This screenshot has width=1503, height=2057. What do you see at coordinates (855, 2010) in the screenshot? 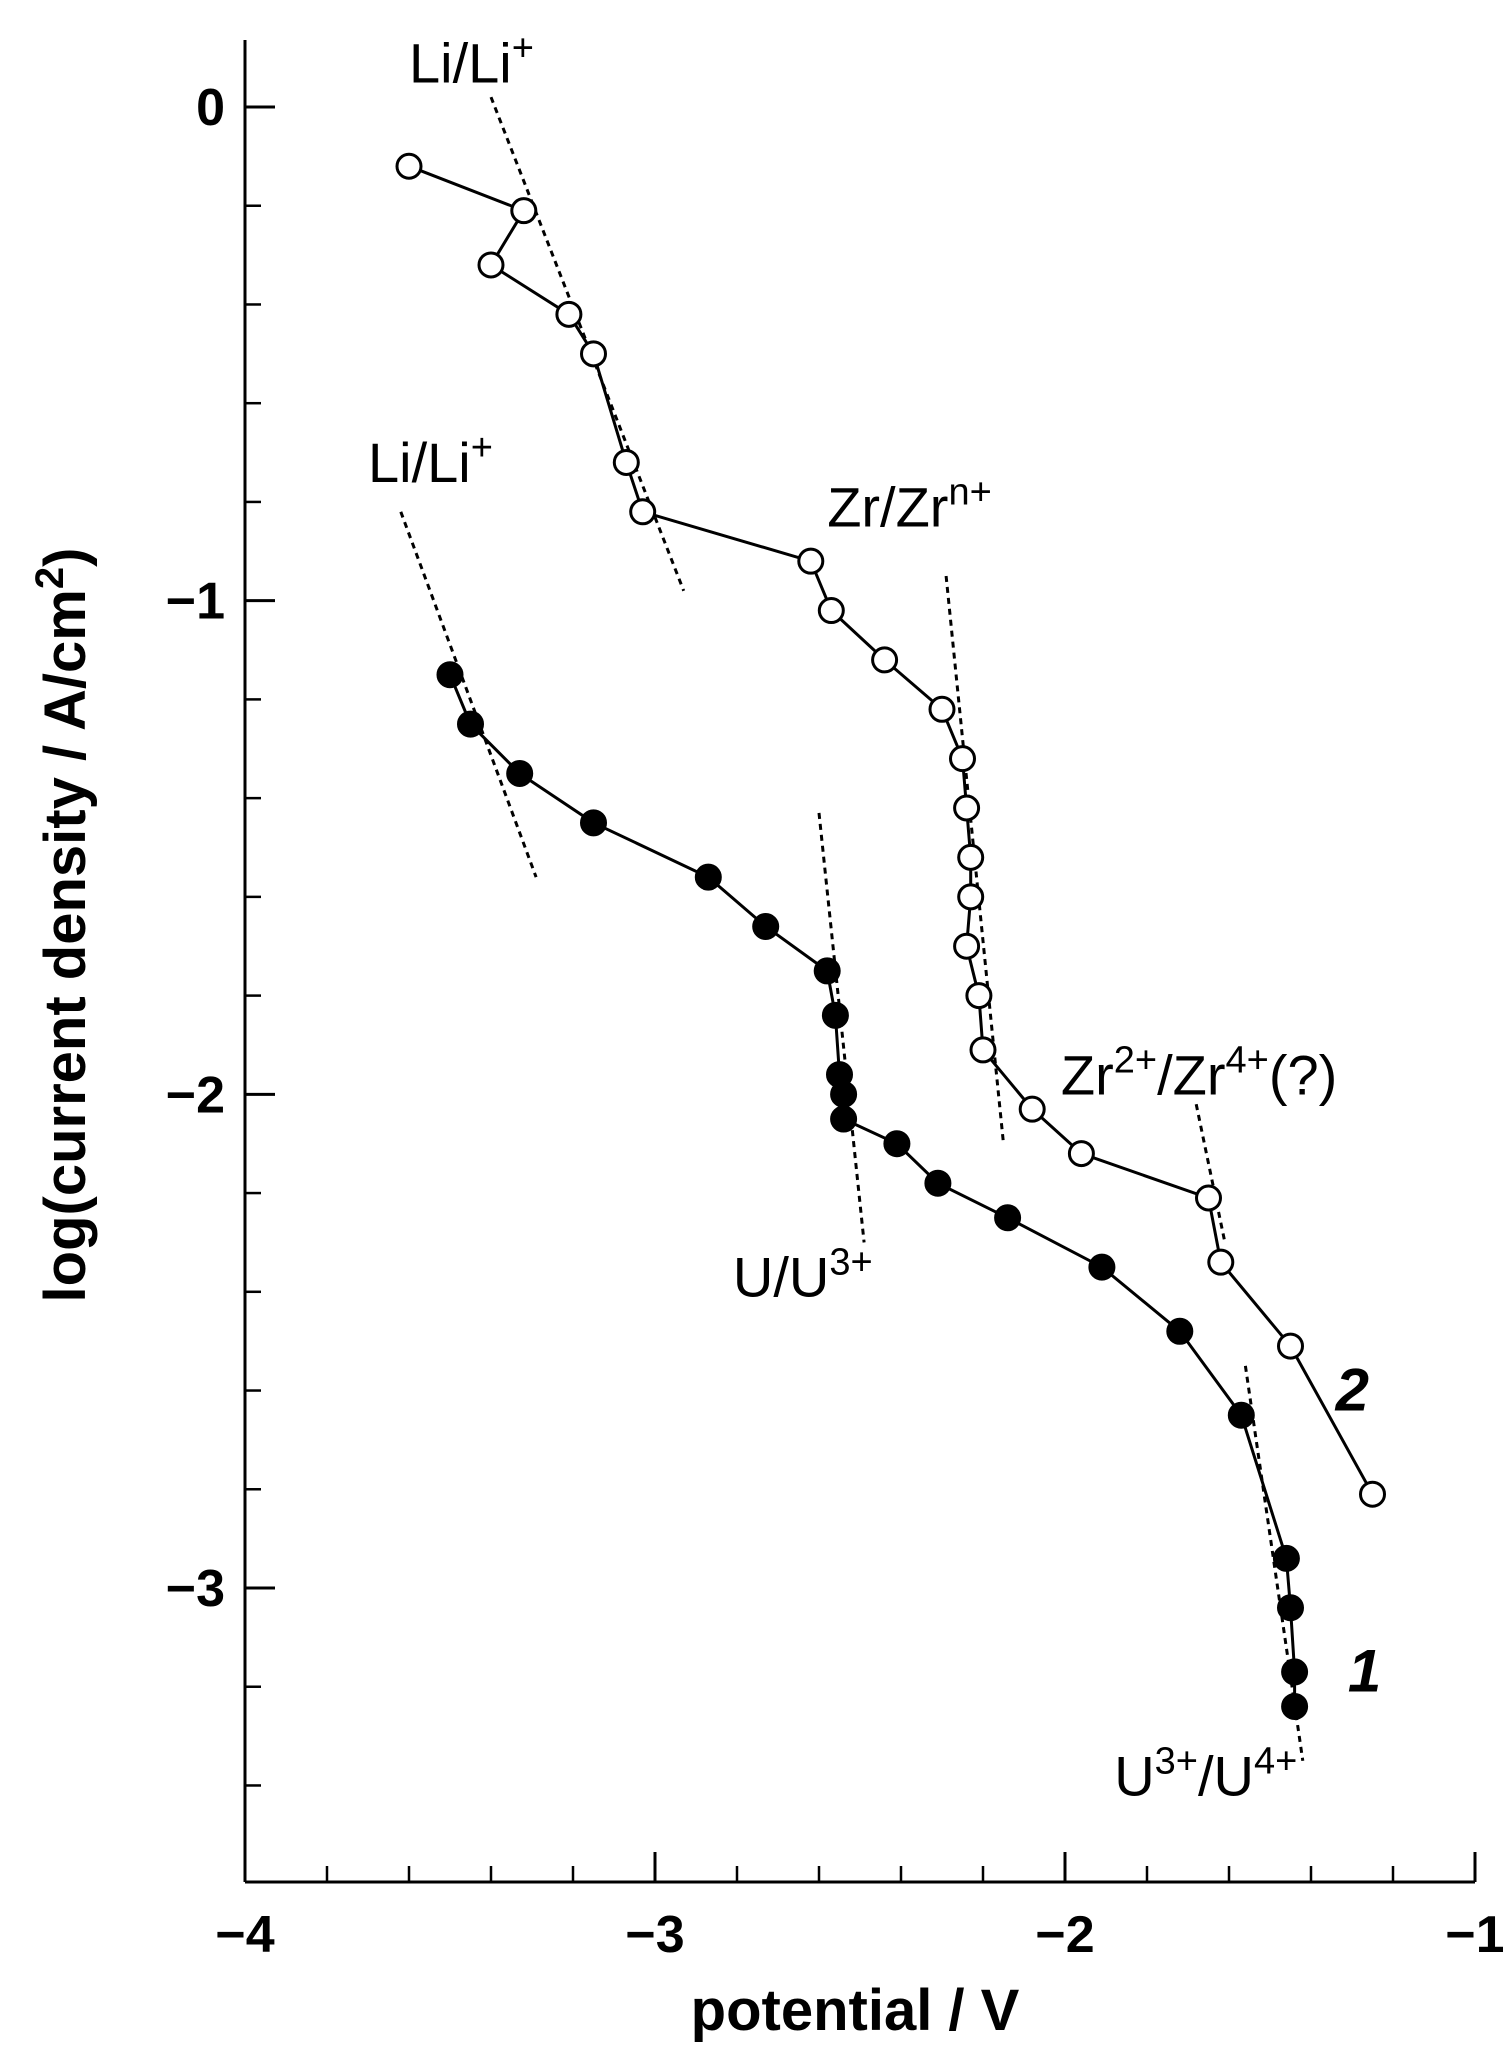
I see `x-axis-title: potential / V` at bounding box center [855, 2010].